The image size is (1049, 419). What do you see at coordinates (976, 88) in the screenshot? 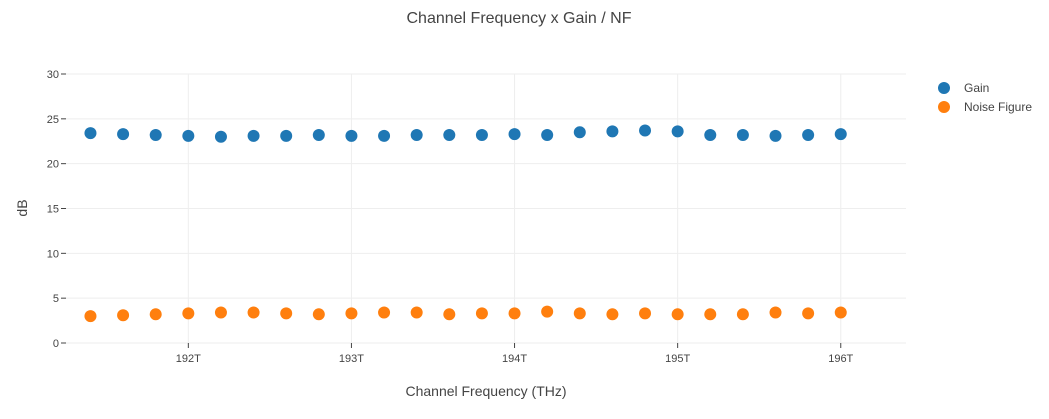
I see `legend-label-gain: Gain` at bounding box center [976, 88].